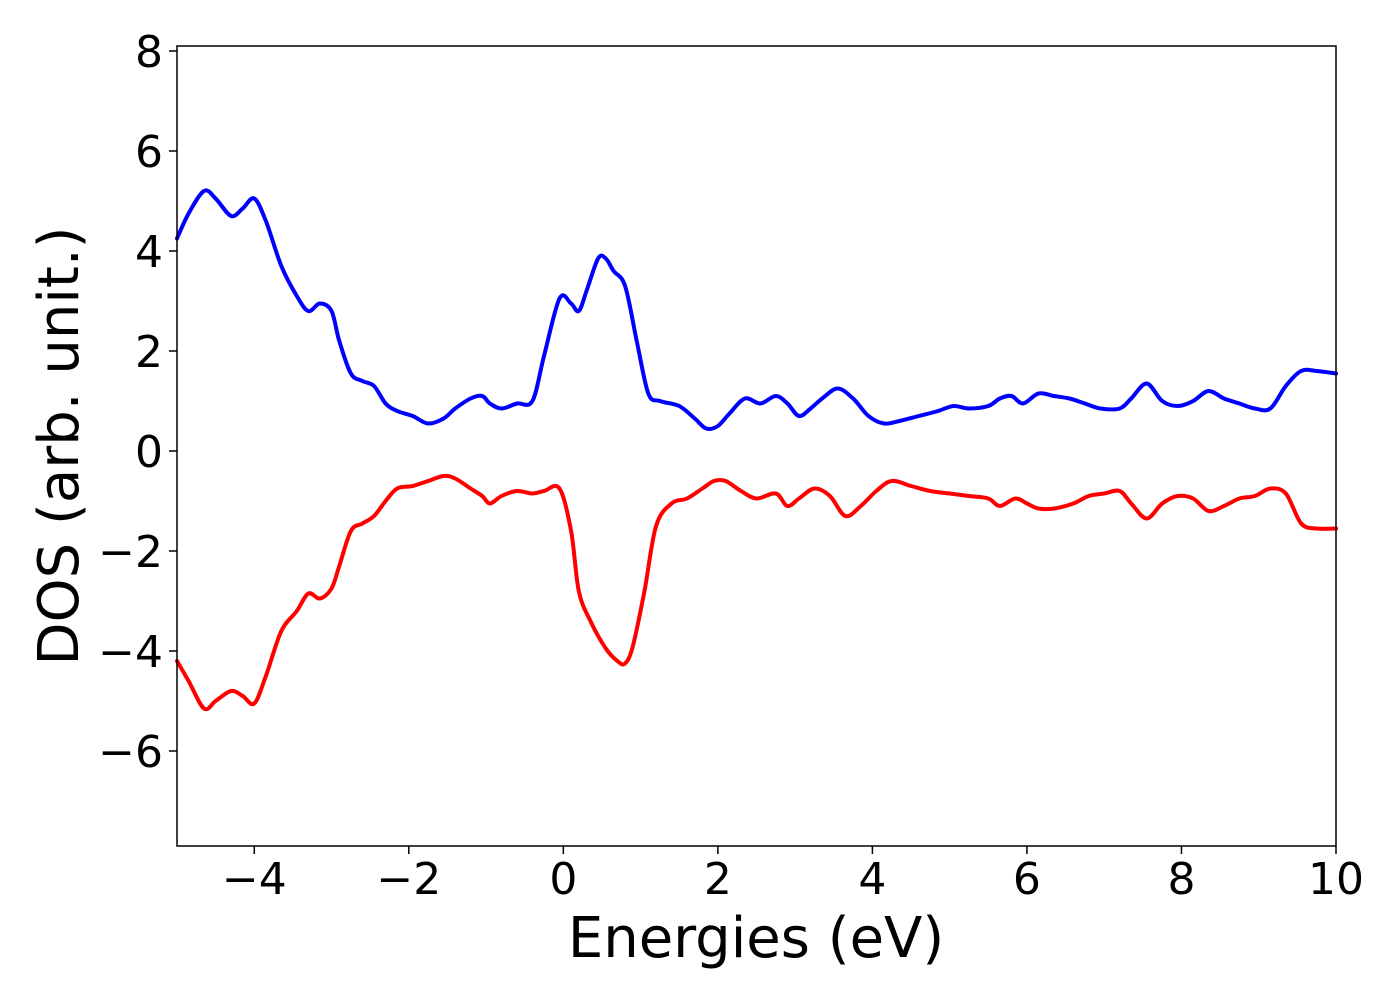 This screenshot has width=1400, height=1004. I want to click on y-axis-label: DOS (arb. unit.), so click(59, 445).